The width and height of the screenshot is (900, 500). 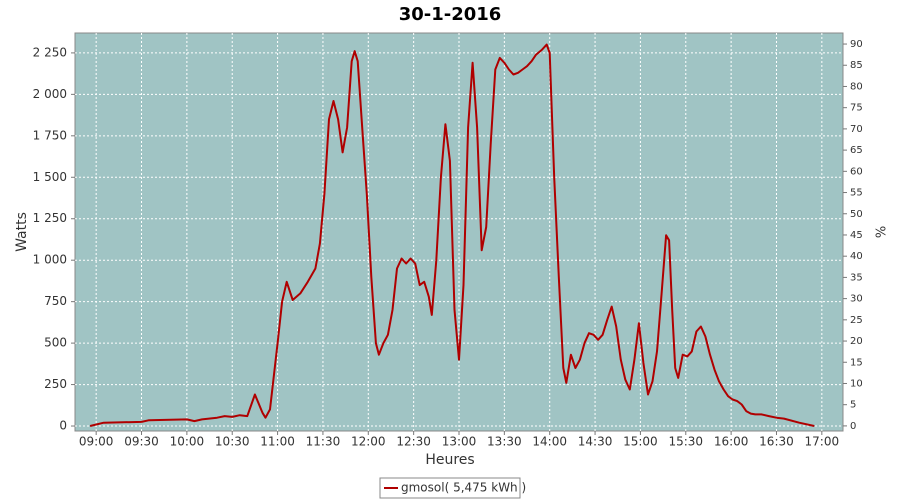 I want to click on x-tick-label: 15:30, so click(x=685, y=442).